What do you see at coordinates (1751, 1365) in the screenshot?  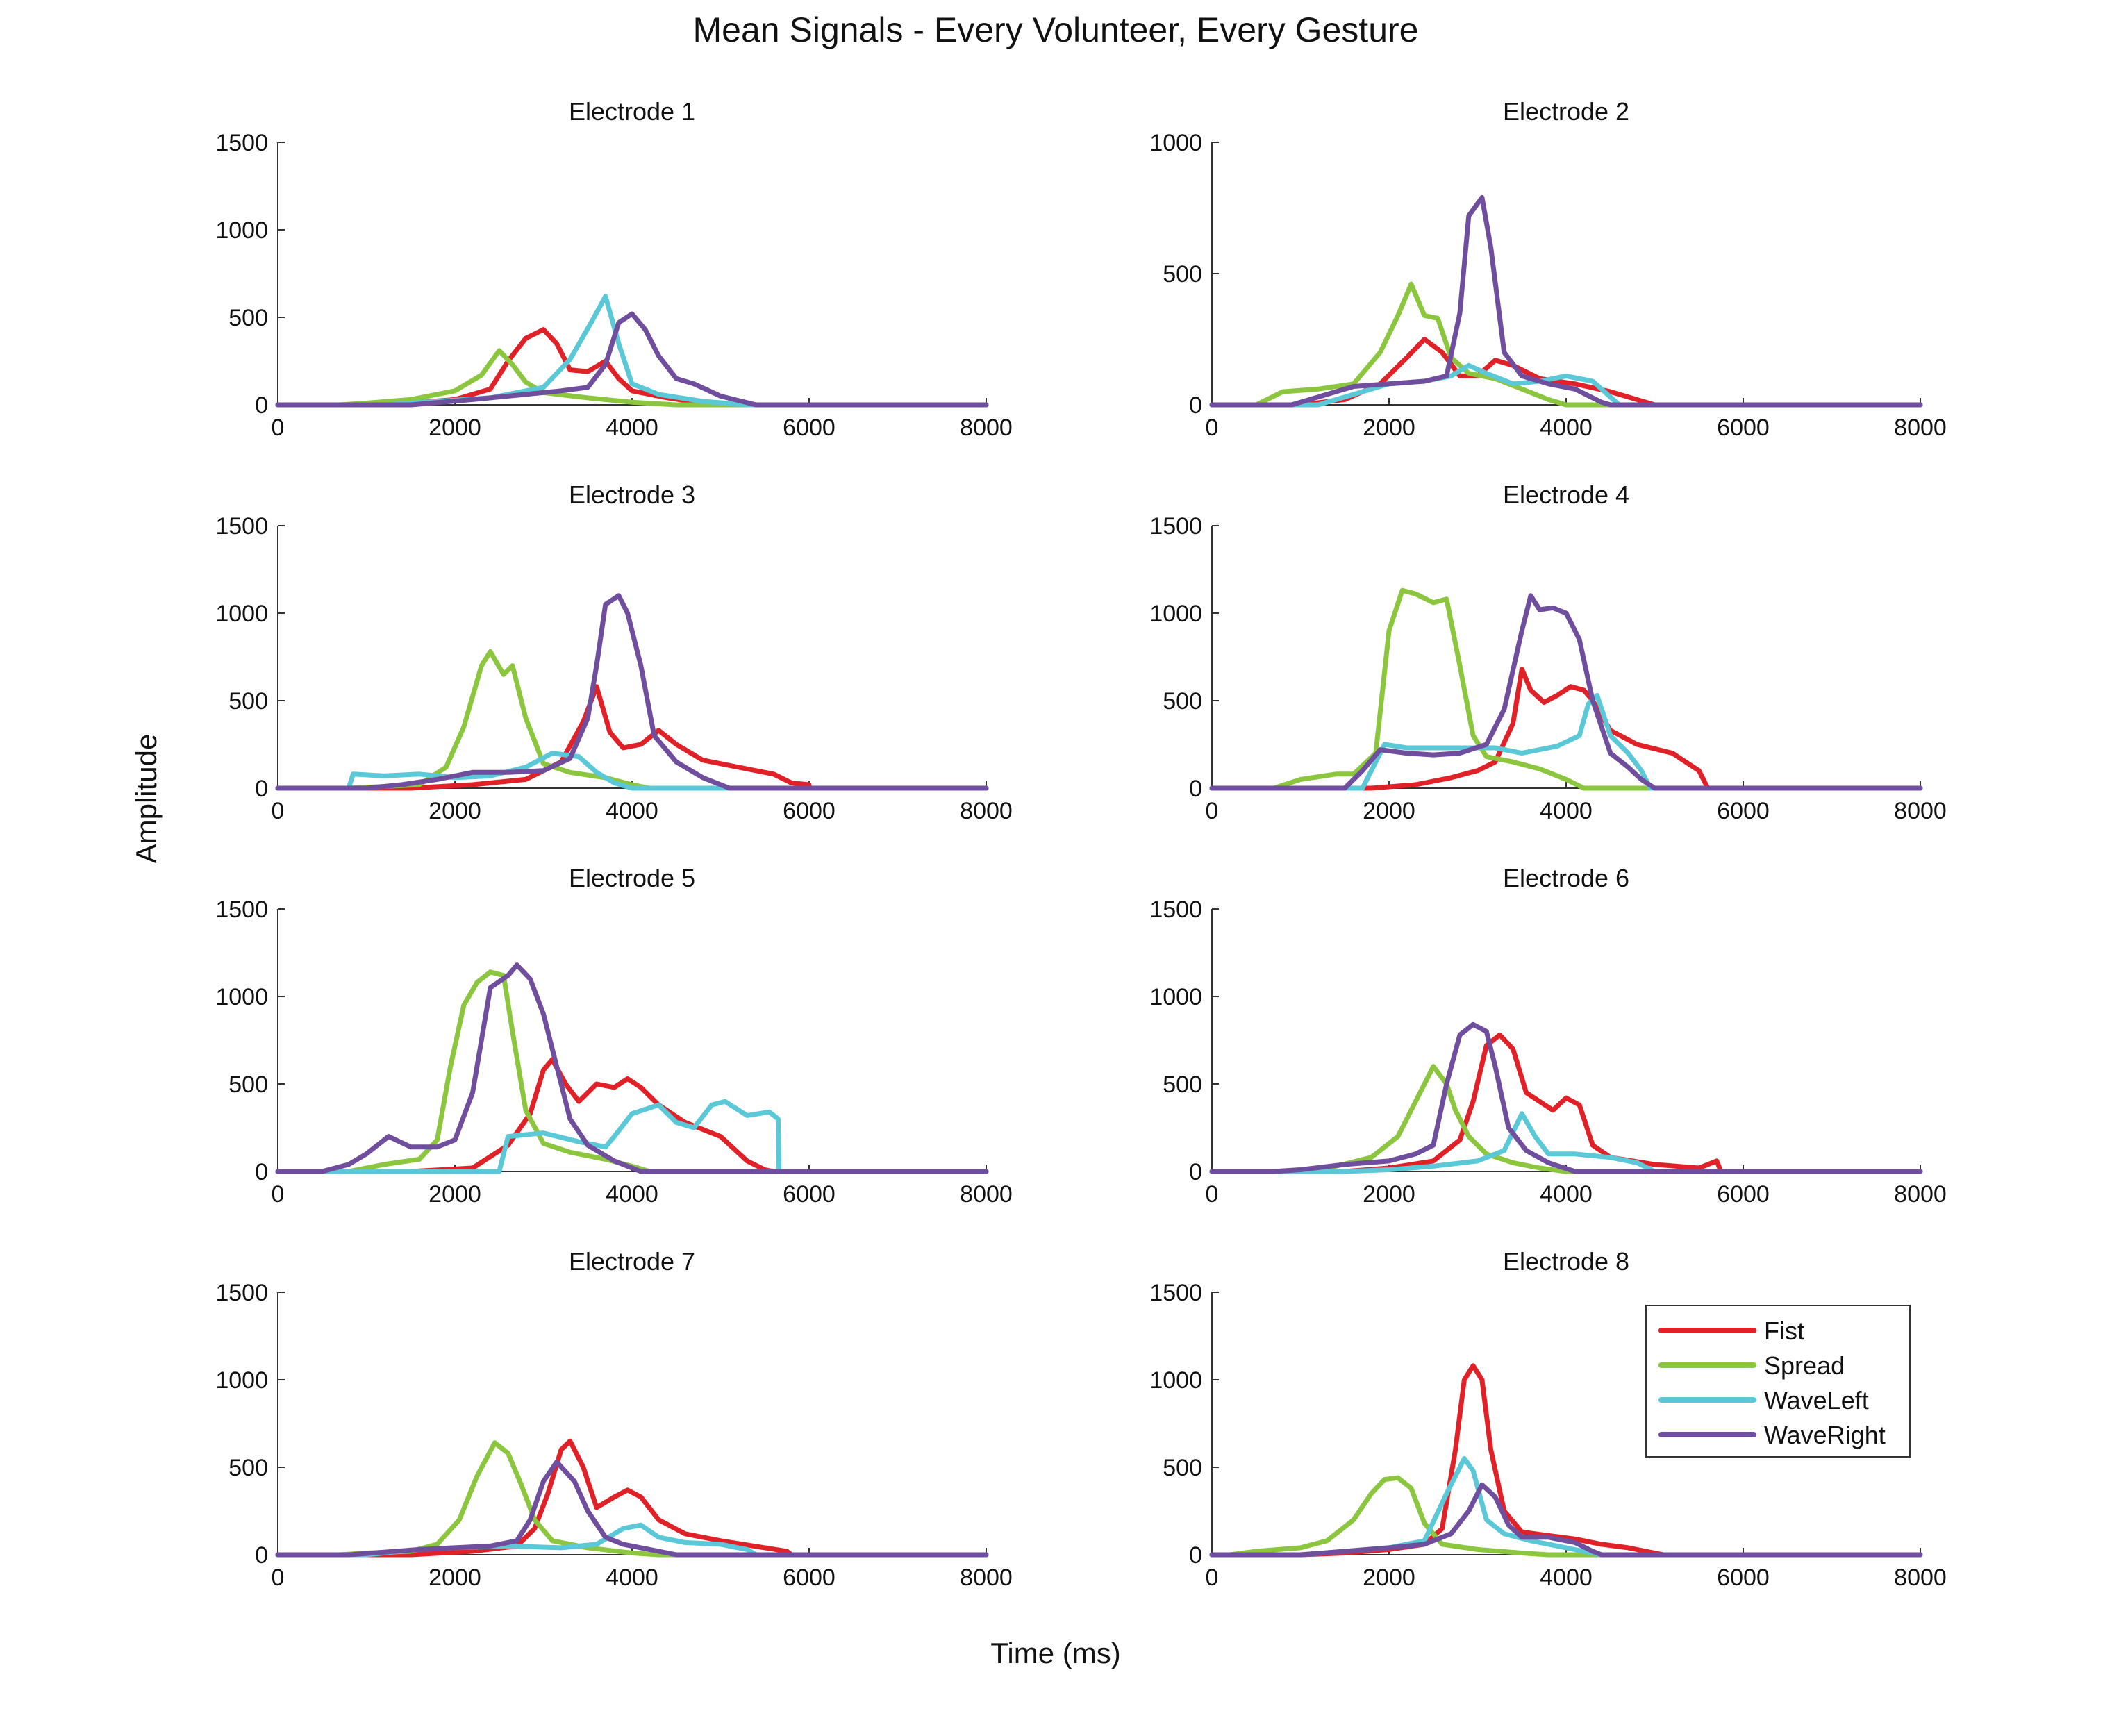 I see `legend-item-spread: Spread` at bounding box center [1751, 1365].